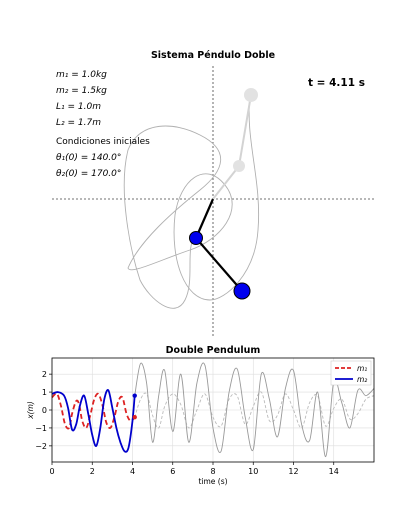  What do you see at coordinates (134, 406) in the screenshot?
I see `current-time-markers` at bounding box center [134, 406].